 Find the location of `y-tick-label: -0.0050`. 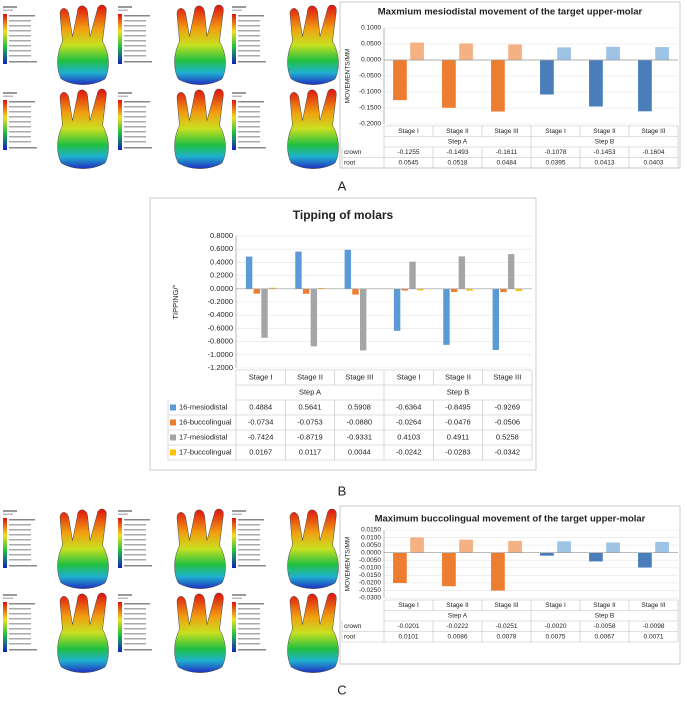

y-tick-label: -0.0050 is located at coordinates (370, 560).